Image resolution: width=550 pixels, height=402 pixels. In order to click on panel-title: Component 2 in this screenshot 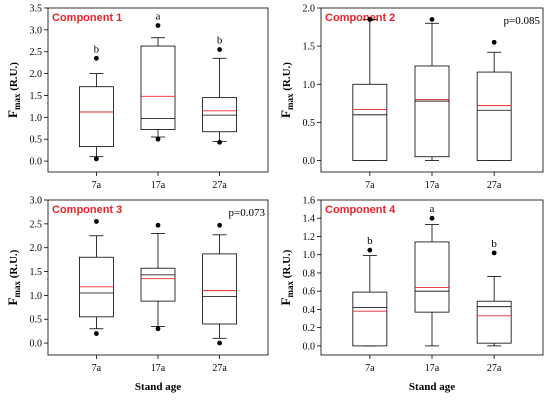, I will do `click(360, 18)`.